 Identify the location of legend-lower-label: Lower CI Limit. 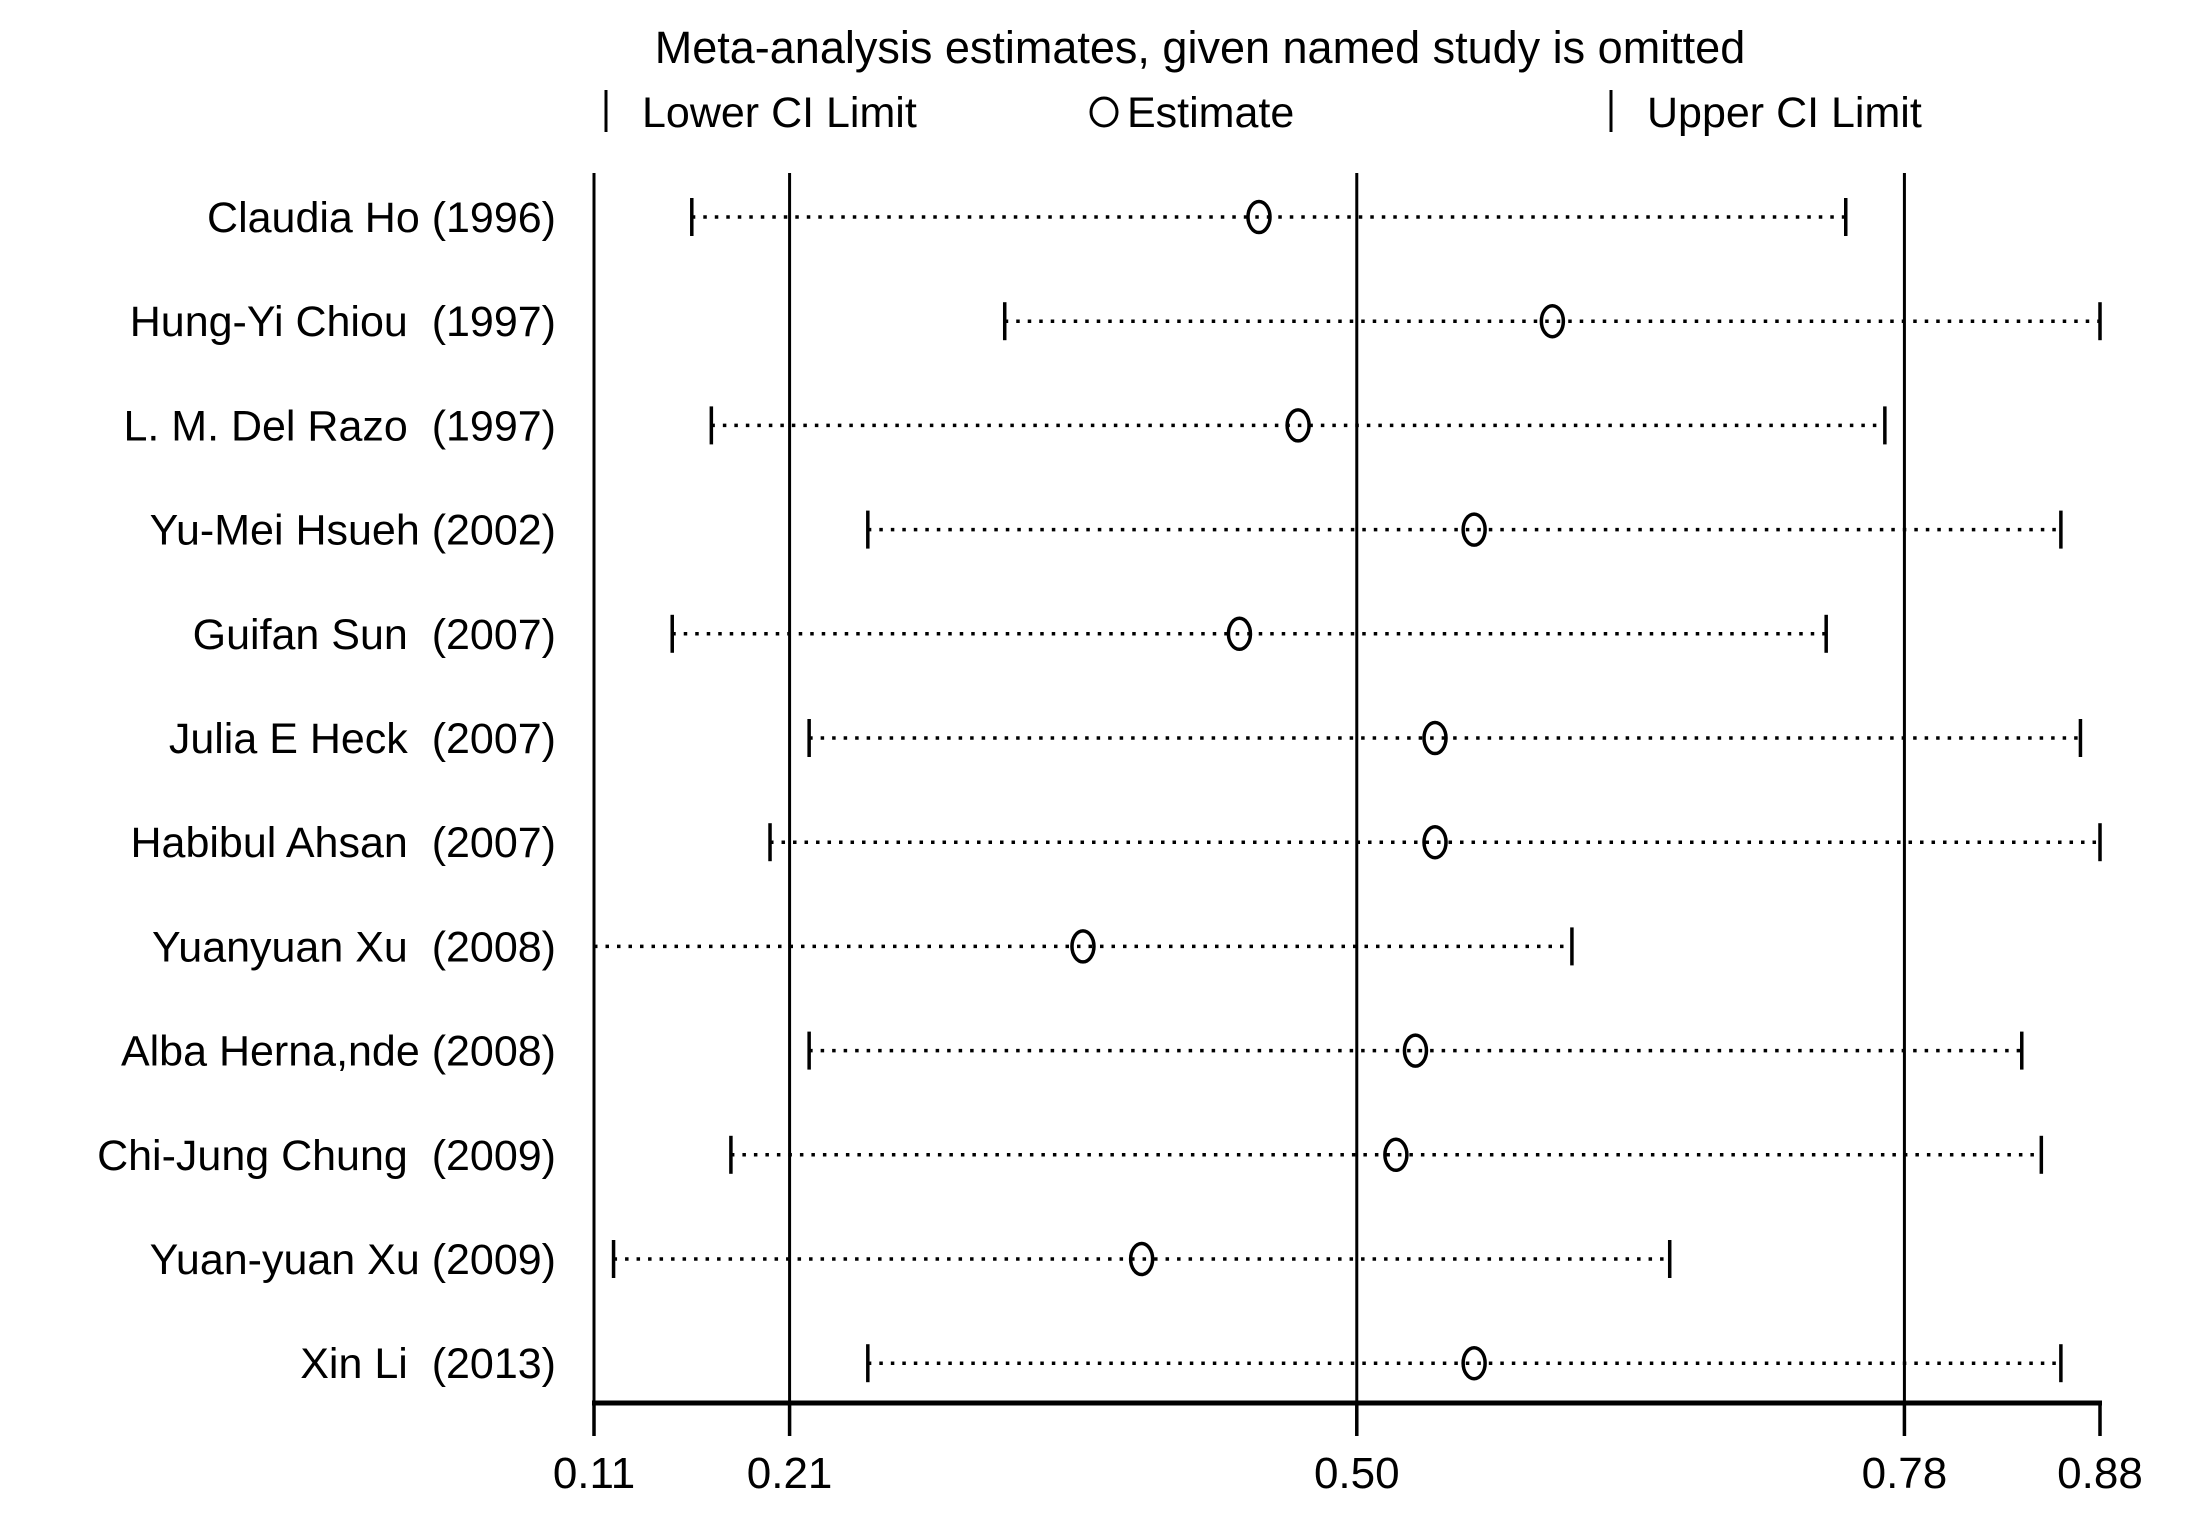
(779, 113).